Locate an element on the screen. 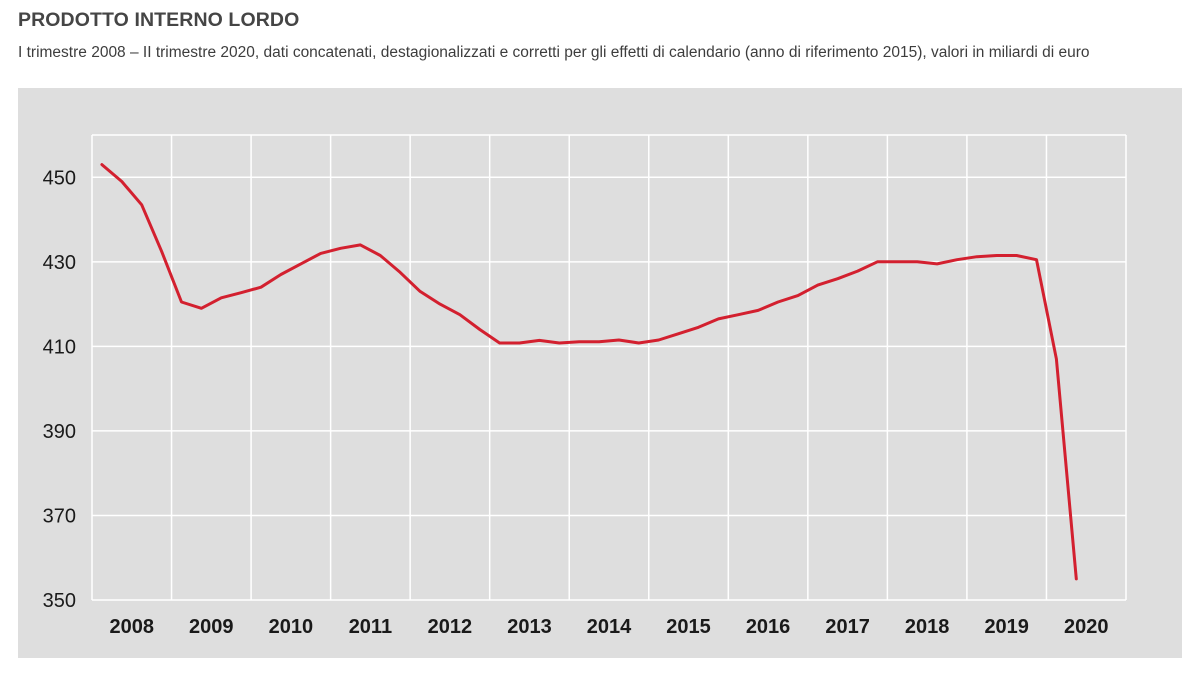 The width and height of the screenshot is (1200, 680). x-tick-label: 2016 is located at coordinates (768, 627).